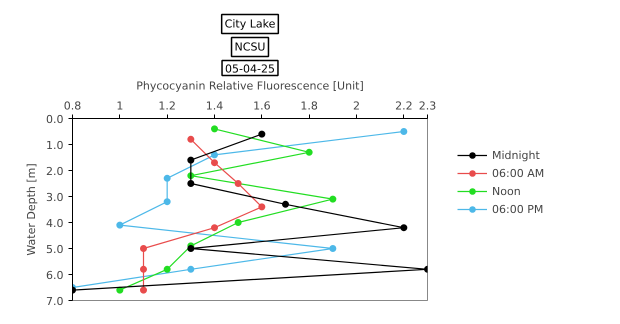 The image size is (620, 324). Describe the element at coordinates (404, 106) in the screenshot. I see `x-tick-label: 2.2` at that location.